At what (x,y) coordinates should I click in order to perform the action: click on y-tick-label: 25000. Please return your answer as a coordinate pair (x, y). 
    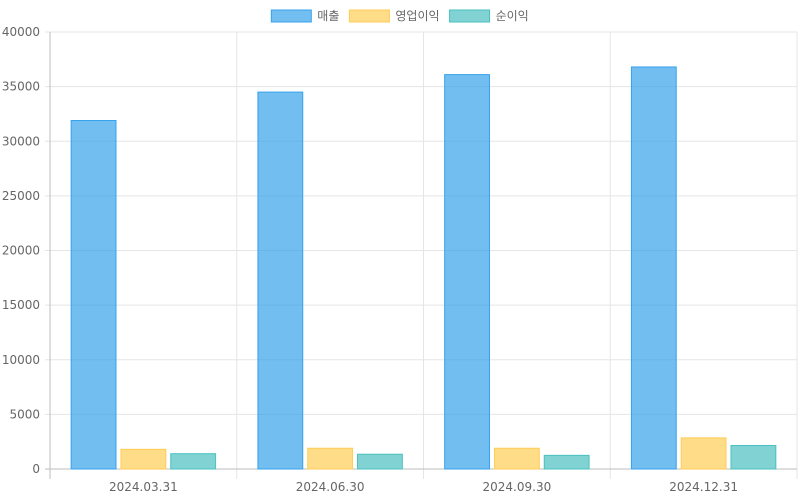
    Looking at the image, I should click on (21, 196).